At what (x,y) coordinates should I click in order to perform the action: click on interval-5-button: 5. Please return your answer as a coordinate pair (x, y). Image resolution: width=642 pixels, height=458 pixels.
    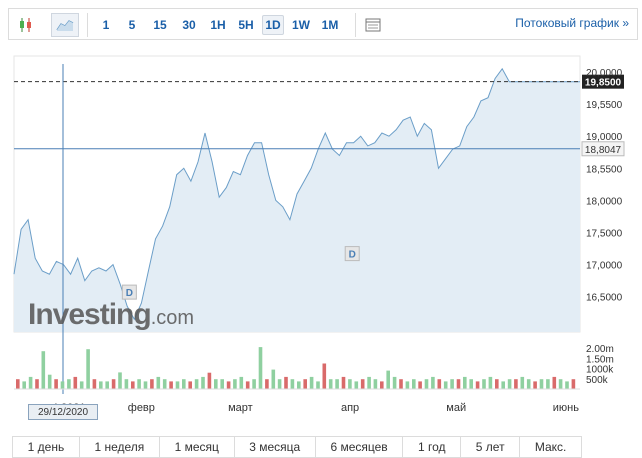
    Looking at the image, I should click on (132, 25).